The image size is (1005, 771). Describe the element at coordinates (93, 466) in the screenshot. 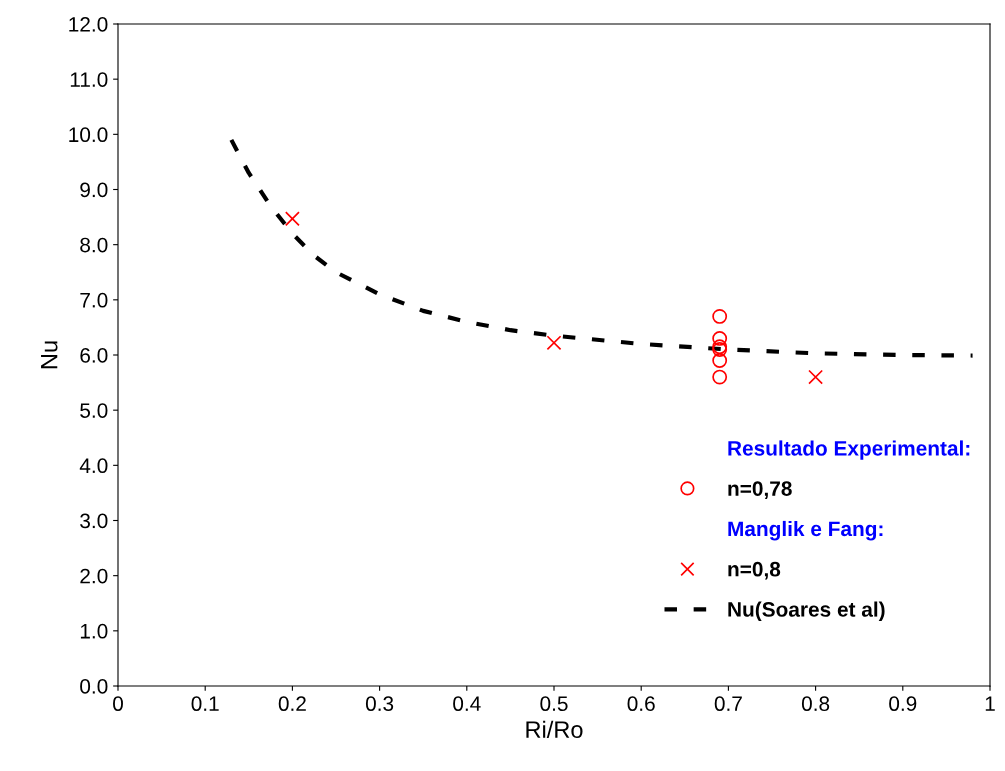

I see `y-tick-label: 4.0` at that location.